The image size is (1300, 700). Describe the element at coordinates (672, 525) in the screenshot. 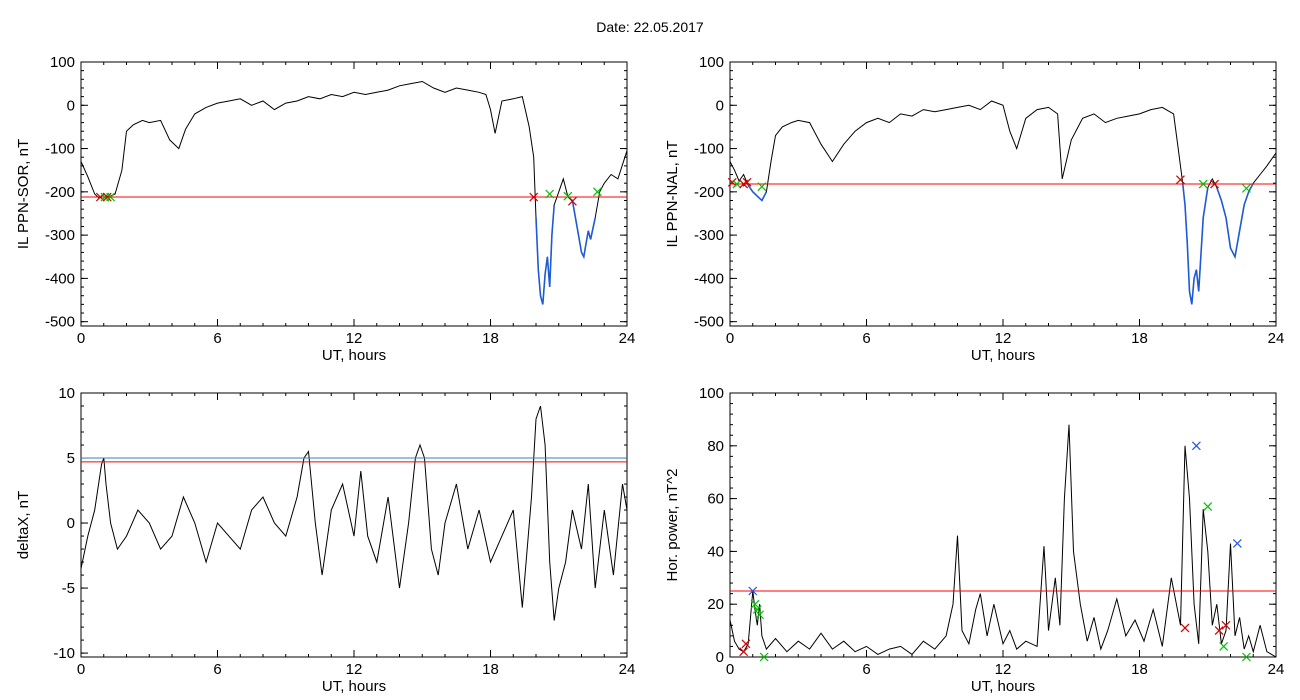

I see `y-axis-label: Hor. power, nT^2` at that location.